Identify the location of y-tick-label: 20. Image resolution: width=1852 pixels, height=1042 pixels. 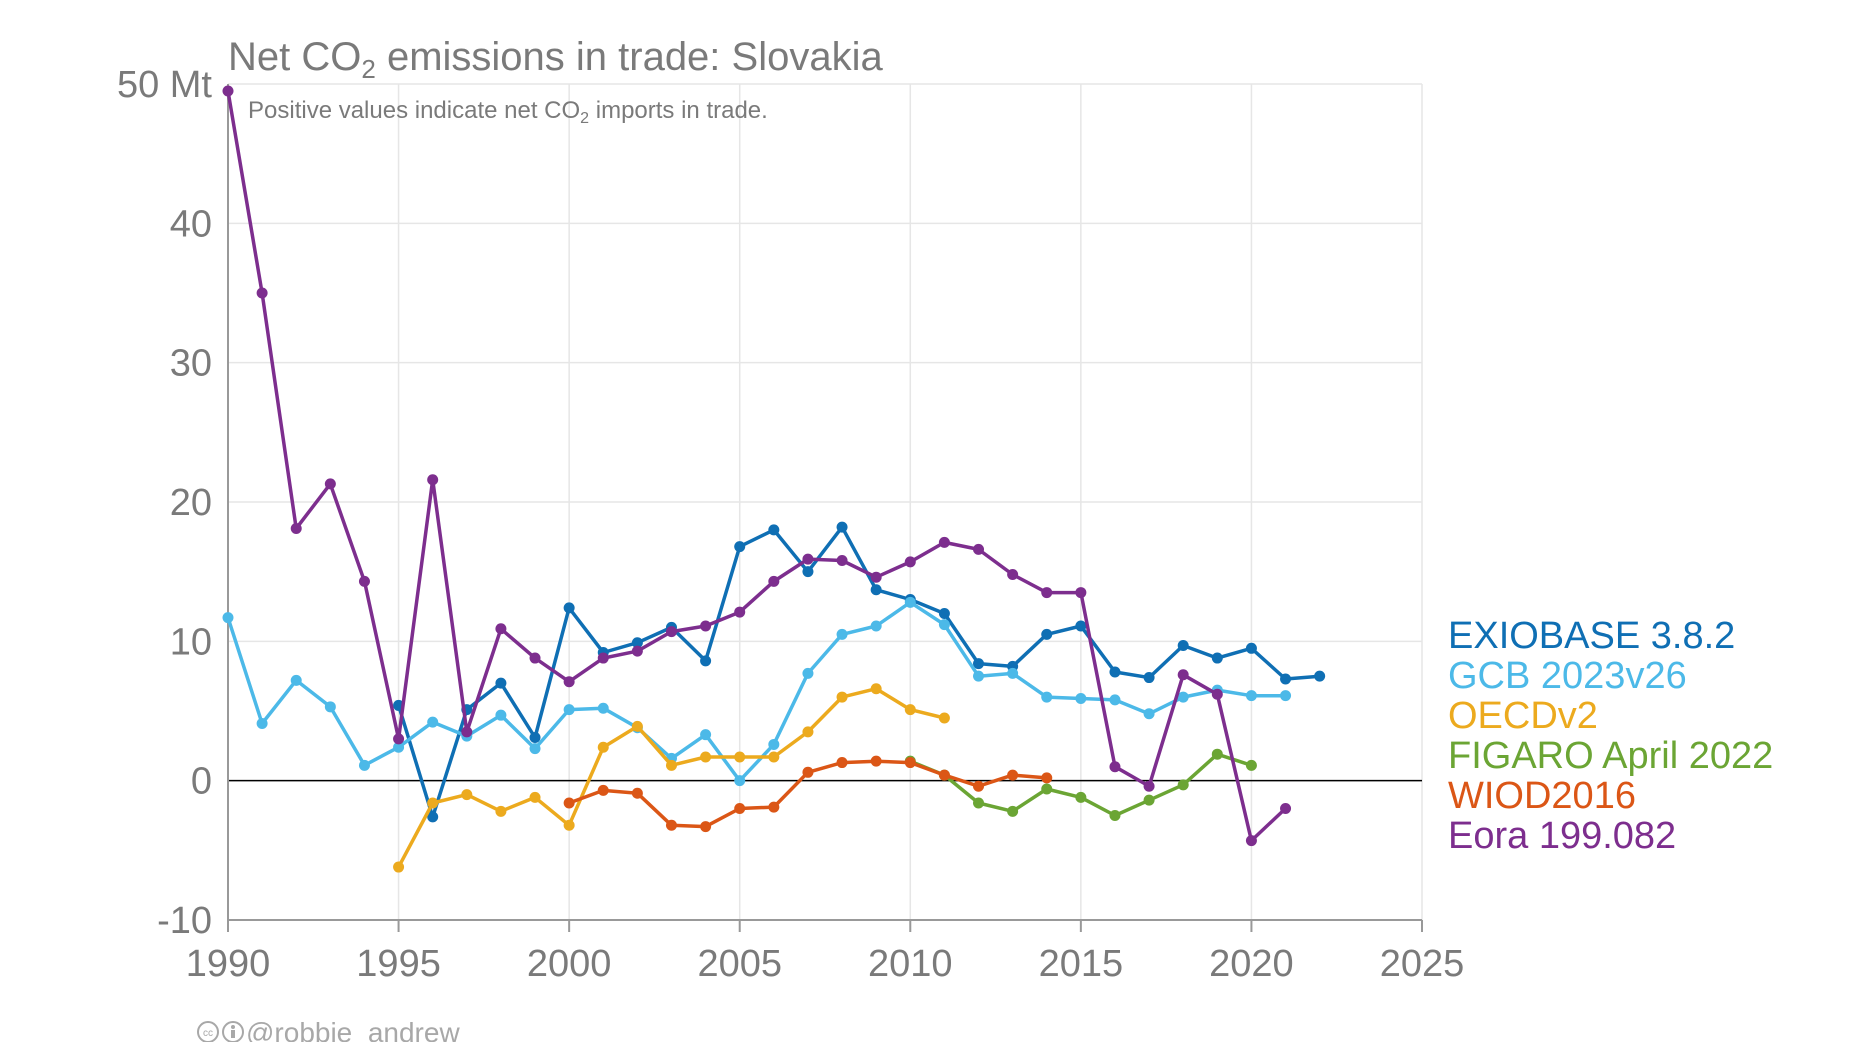
(191, 503).